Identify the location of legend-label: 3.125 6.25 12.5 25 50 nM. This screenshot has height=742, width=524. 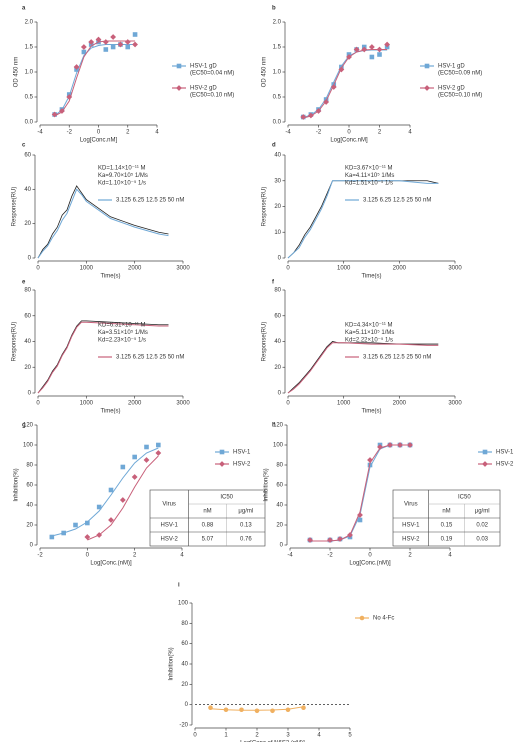
(150, 201).